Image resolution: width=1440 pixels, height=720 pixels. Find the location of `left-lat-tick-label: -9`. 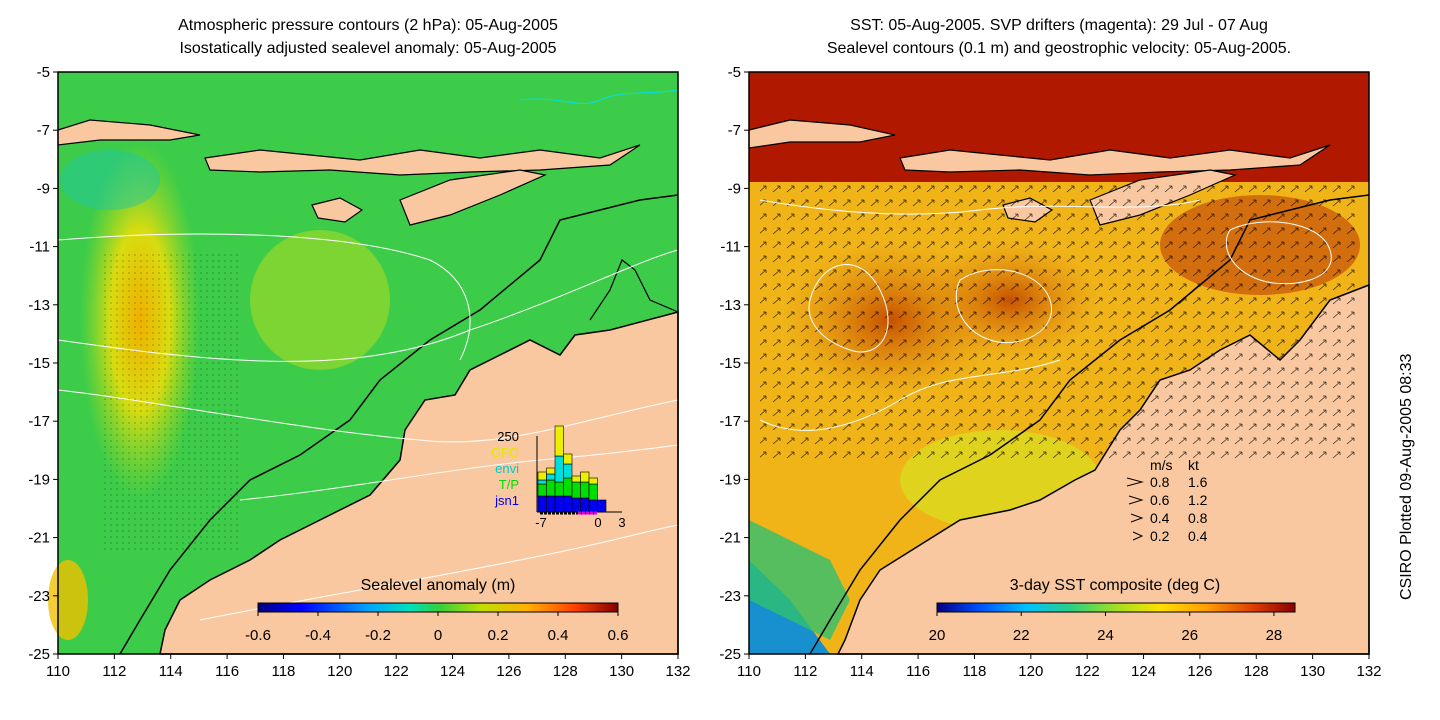

left-lat-tick-label: -9 is located at coordinates (43, 188).